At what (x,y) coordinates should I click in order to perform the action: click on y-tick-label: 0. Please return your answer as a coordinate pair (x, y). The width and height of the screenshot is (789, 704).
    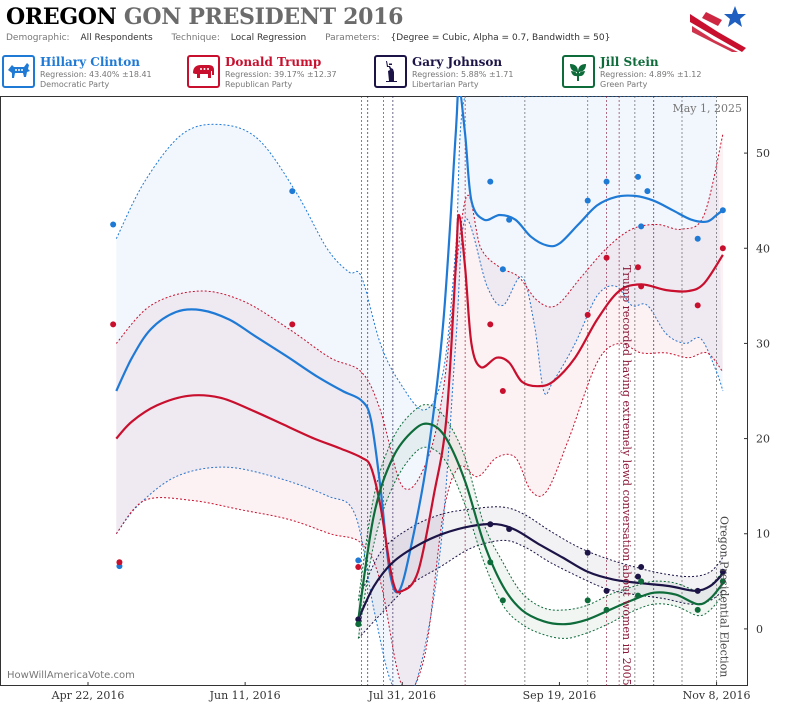
    Looking at the image, I should click on (759, 629).